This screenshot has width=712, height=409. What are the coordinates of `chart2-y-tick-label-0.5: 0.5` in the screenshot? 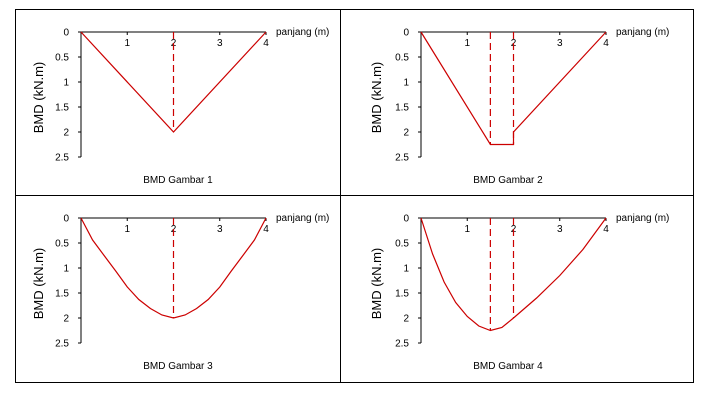 It's located at (402, 58).